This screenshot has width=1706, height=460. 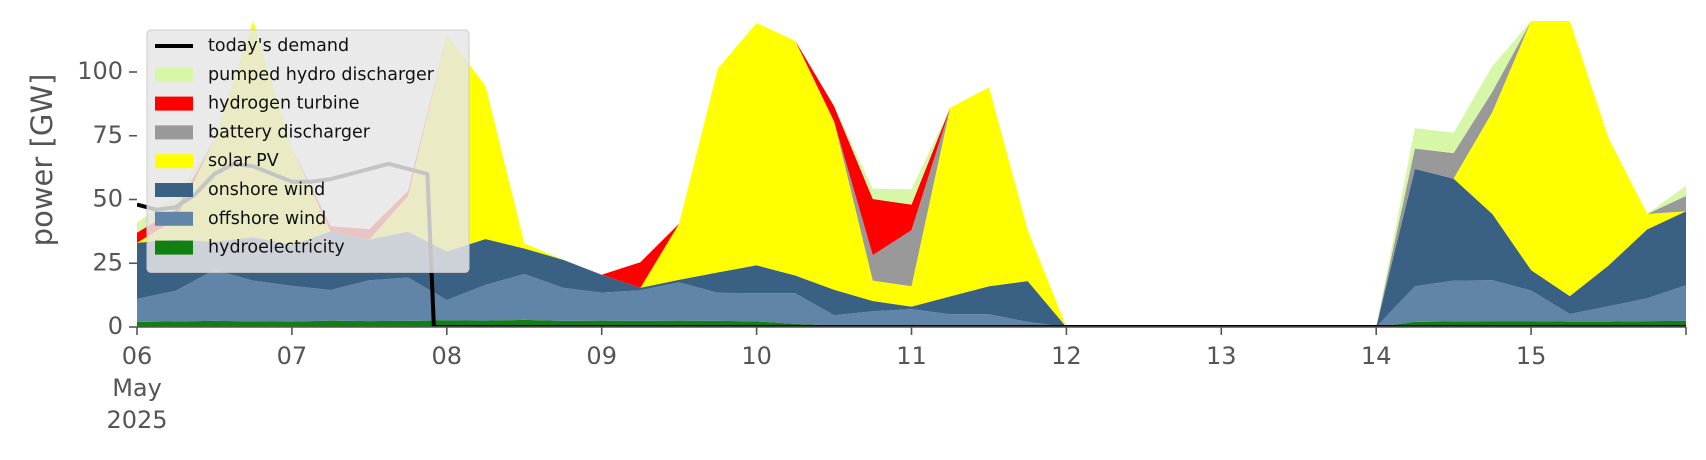 I want to click on legend-swatch-pumped-hydro-discharger, so click(x=174, y=74).